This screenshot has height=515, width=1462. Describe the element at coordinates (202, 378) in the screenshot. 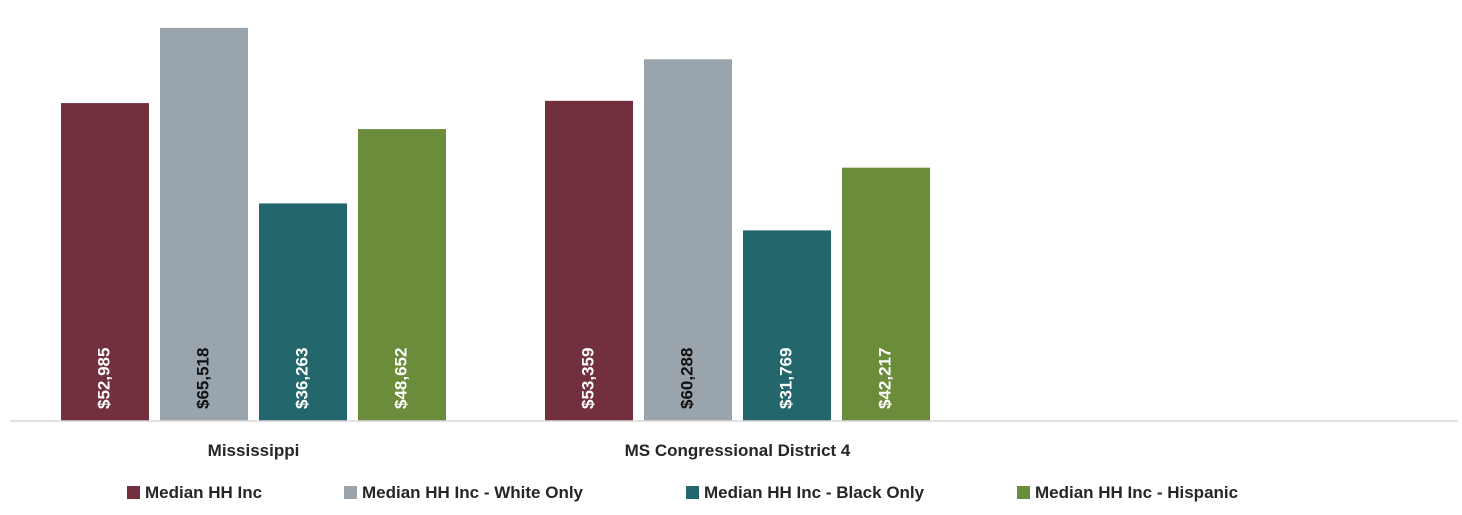

I see `data-label-mississippi-median-hh-inc-white-only: $65,518` at that location.